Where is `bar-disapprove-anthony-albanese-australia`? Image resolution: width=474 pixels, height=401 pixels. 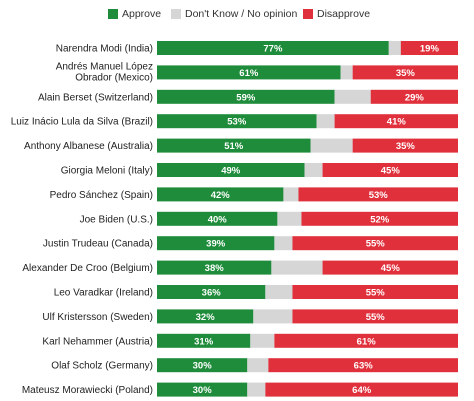 bar-disapprove-anthony-albanese-australia is located at coordinates (405, 145).